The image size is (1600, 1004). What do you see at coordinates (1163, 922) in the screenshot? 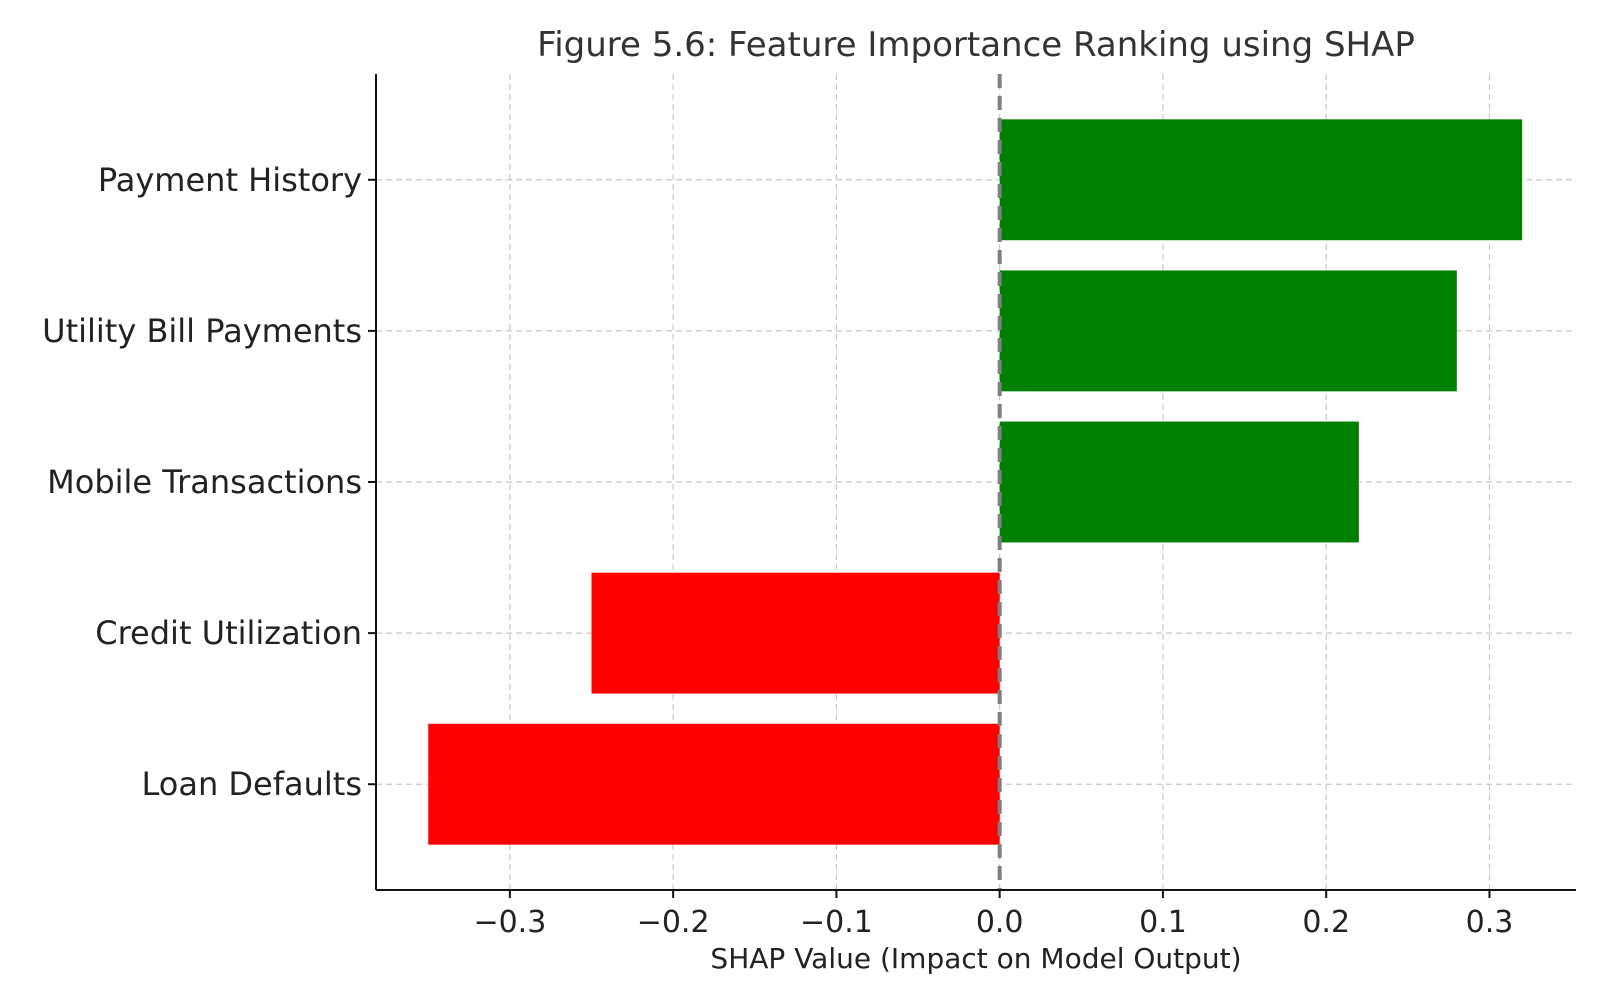
I see `x-tick-label: 0.1` at bounding box center [1163, 922].